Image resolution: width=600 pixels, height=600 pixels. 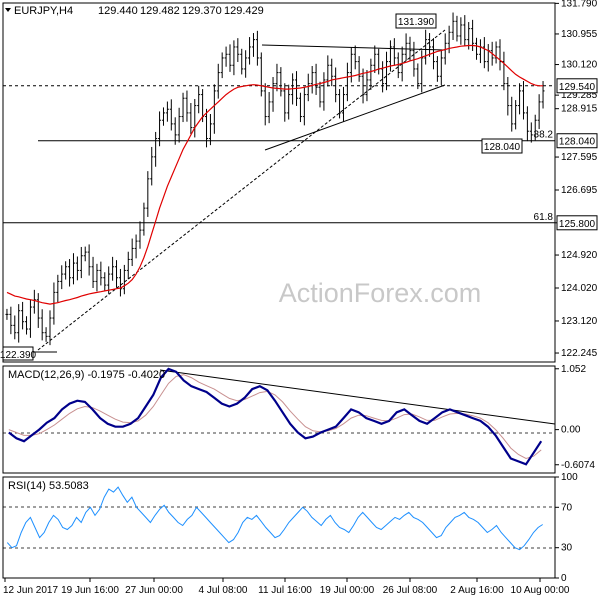 What do you see at coordinates (579, 65) in the screenshot?
I see `y-tick-label: 130.120` at bounding box center [579, 65].